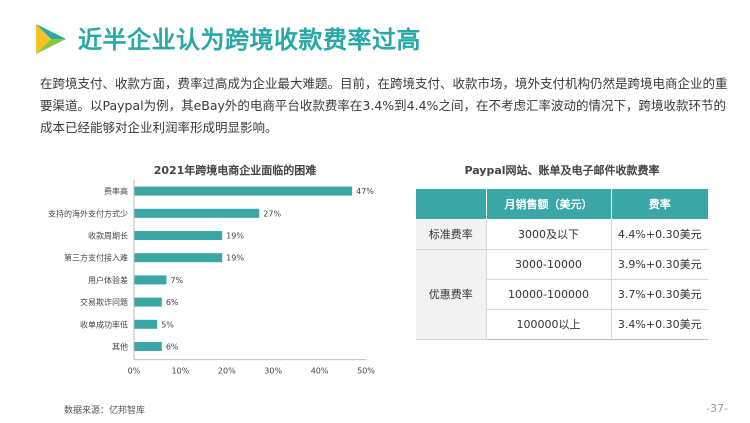  I want to click on tick-label: 10%, so click(181, 371).